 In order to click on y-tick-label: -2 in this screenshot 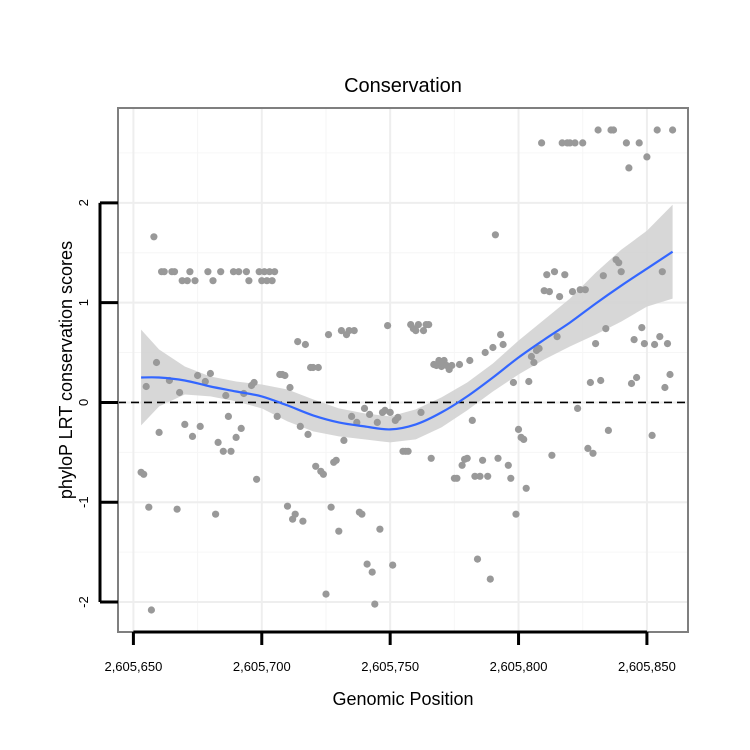, I will do `click(83, 602)`.